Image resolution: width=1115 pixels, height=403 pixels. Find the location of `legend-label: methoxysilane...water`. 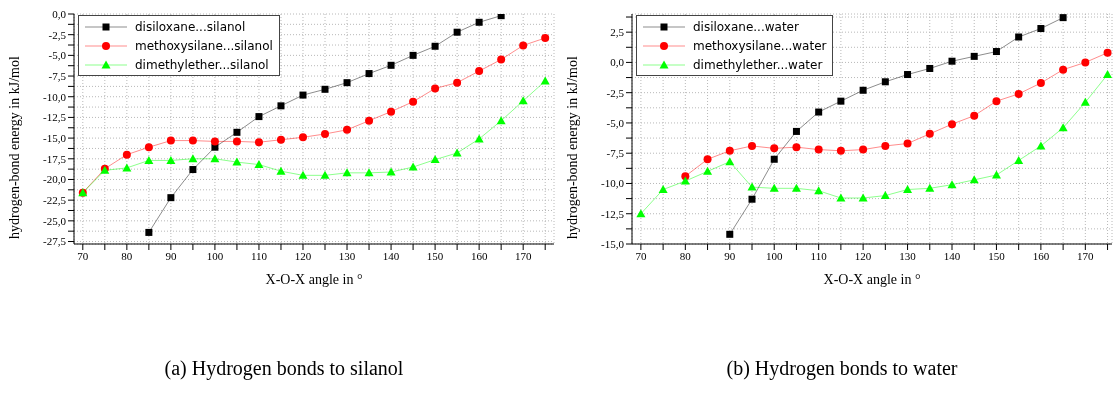

legend-label: methoxysilane...water is located at coordinates (760, 45).